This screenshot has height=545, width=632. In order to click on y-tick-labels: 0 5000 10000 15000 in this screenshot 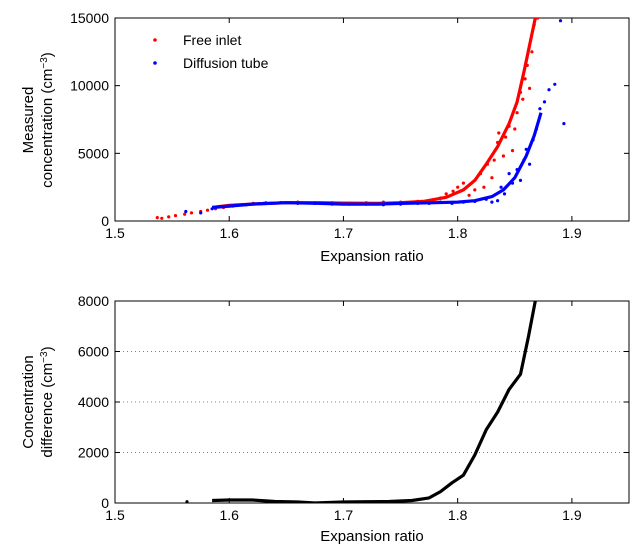, I will do `click(89, 119)`.